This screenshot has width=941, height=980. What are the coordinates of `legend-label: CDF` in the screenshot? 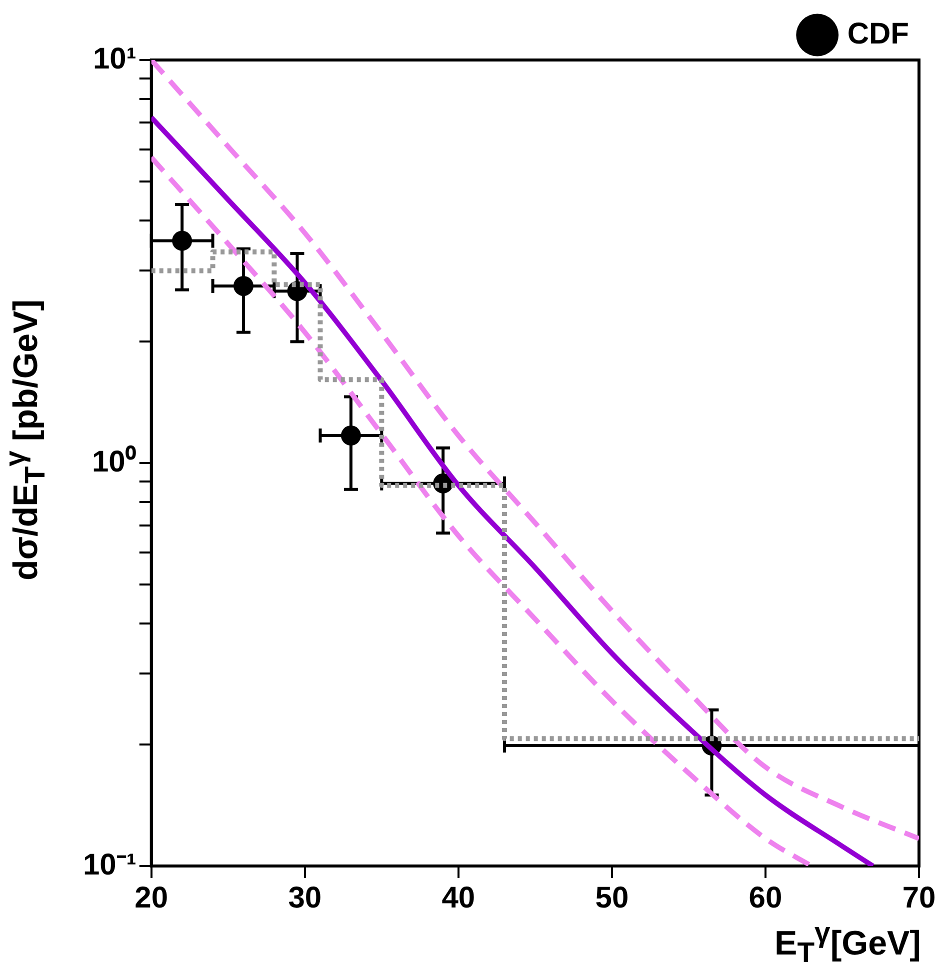 It's located at (878, 33).